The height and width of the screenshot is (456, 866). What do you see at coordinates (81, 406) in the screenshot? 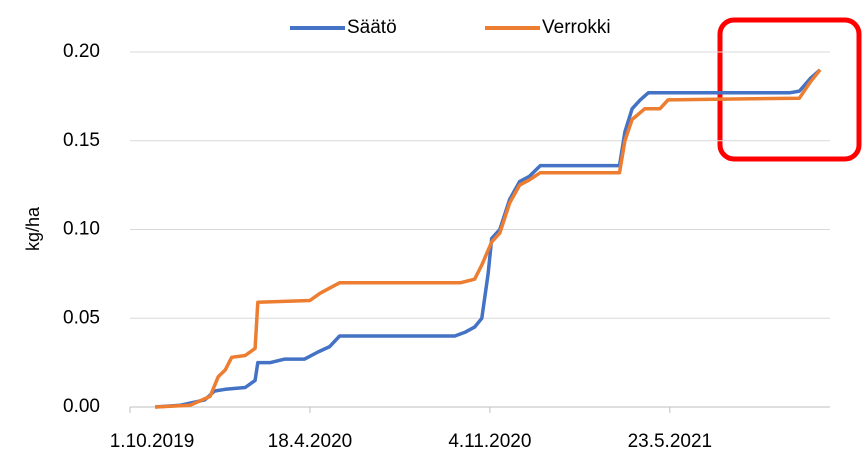
I see `y-tick-label: 0.00` at bounding box center [81, 406].